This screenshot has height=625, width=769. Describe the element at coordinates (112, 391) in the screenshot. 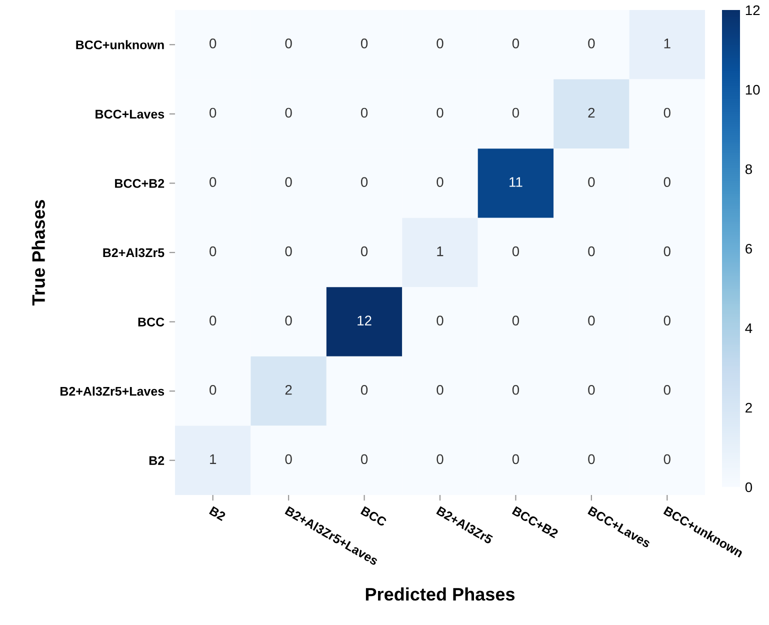

I see `y-tick-label: B2+Al3Zr5+Laves` at that location.